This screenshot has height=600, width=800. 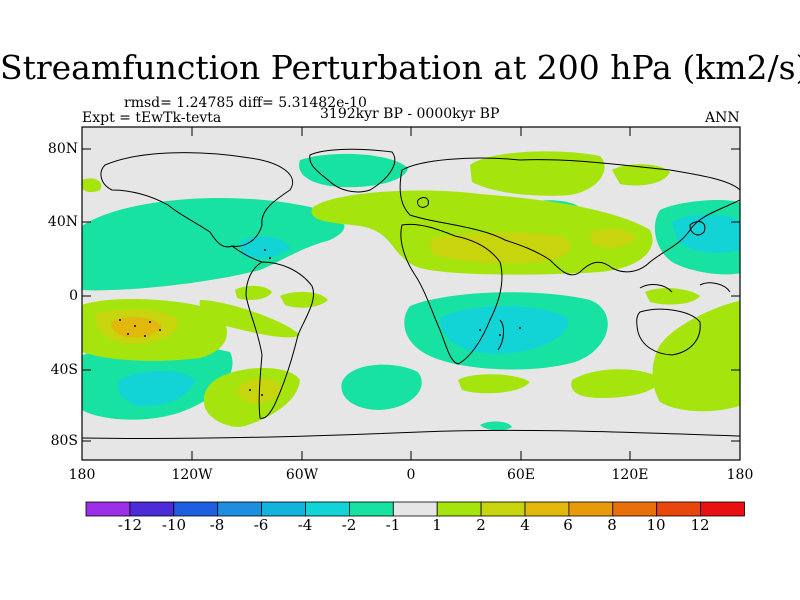 What do you see at coordinates (245, 103) in the screenshot?
I see `stats-line: rmsd= 1.24785 diff= 5.31482e-10` at bounding box center [245, 103].